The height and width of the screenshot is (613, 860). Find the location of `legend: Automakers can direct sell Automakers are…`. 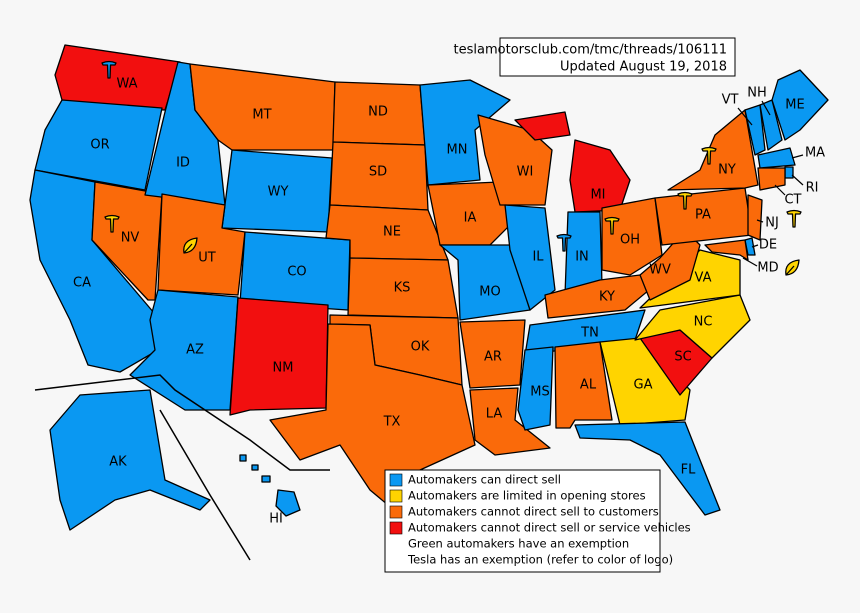

legend: Automakers can direct sell Automakers are… is located at coordinates (537, 521).